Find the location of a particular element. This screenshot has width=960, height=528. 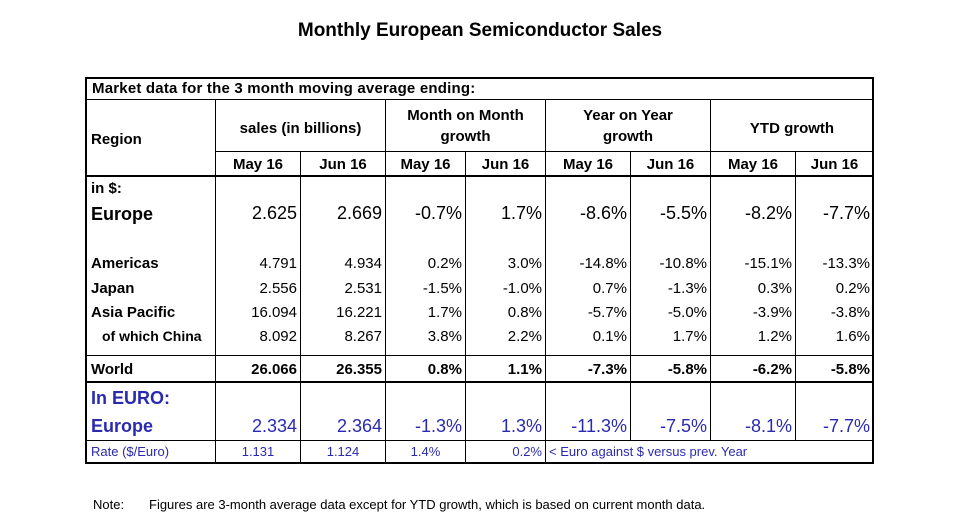

row-label-europe-euro: Europe is located at coordinates (122, 426).